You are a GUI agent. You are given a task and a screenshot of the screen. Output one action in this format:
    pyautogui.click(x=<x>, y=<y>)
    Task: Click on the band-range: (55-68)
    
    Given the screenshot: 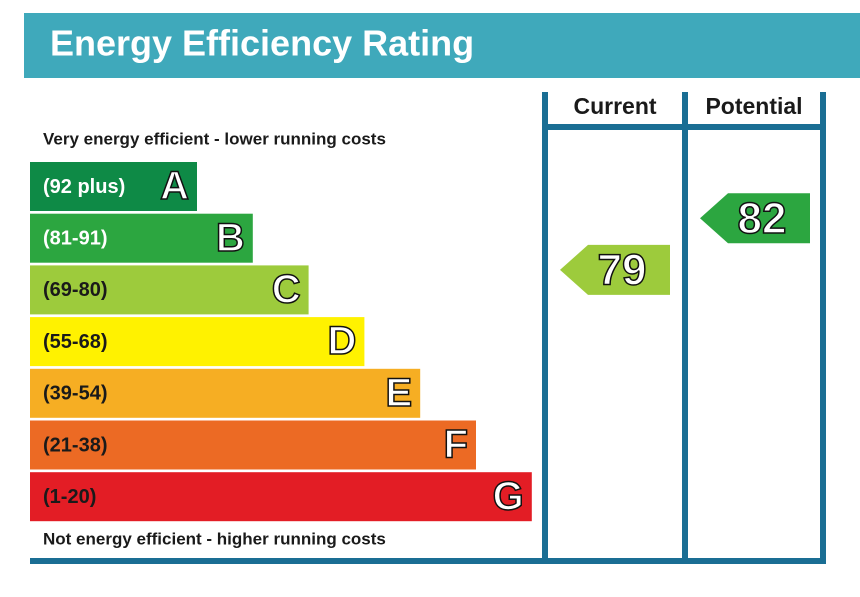 What is the action you would take?
    pyautogui.click(x=75, y=342)
    